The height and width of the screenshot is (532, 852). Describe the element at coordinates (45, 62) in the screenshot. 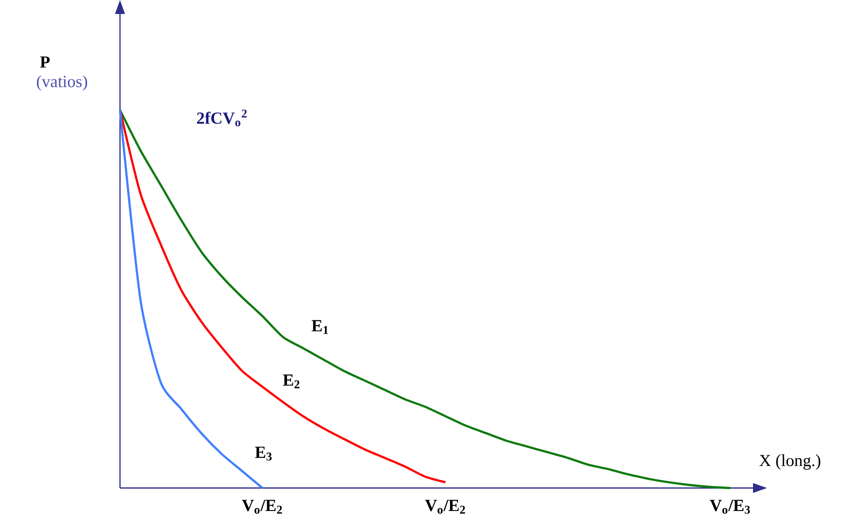

I see `y-axis-title: P` at that location.